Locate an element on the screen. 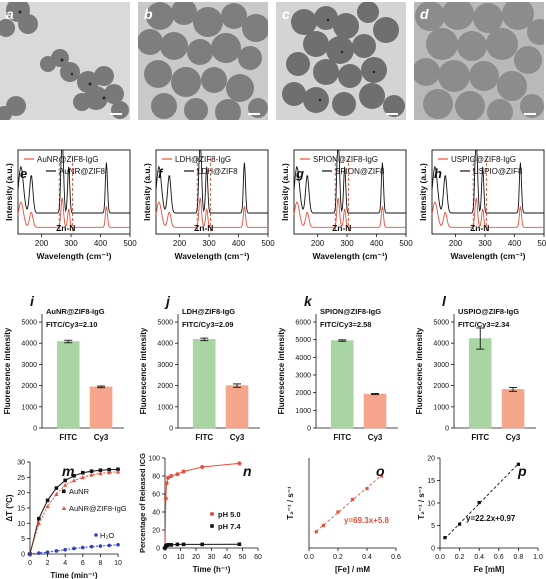 This screenshot has height=579, width=546. x-tick-label: 6 is located at coordinates (83, 563).